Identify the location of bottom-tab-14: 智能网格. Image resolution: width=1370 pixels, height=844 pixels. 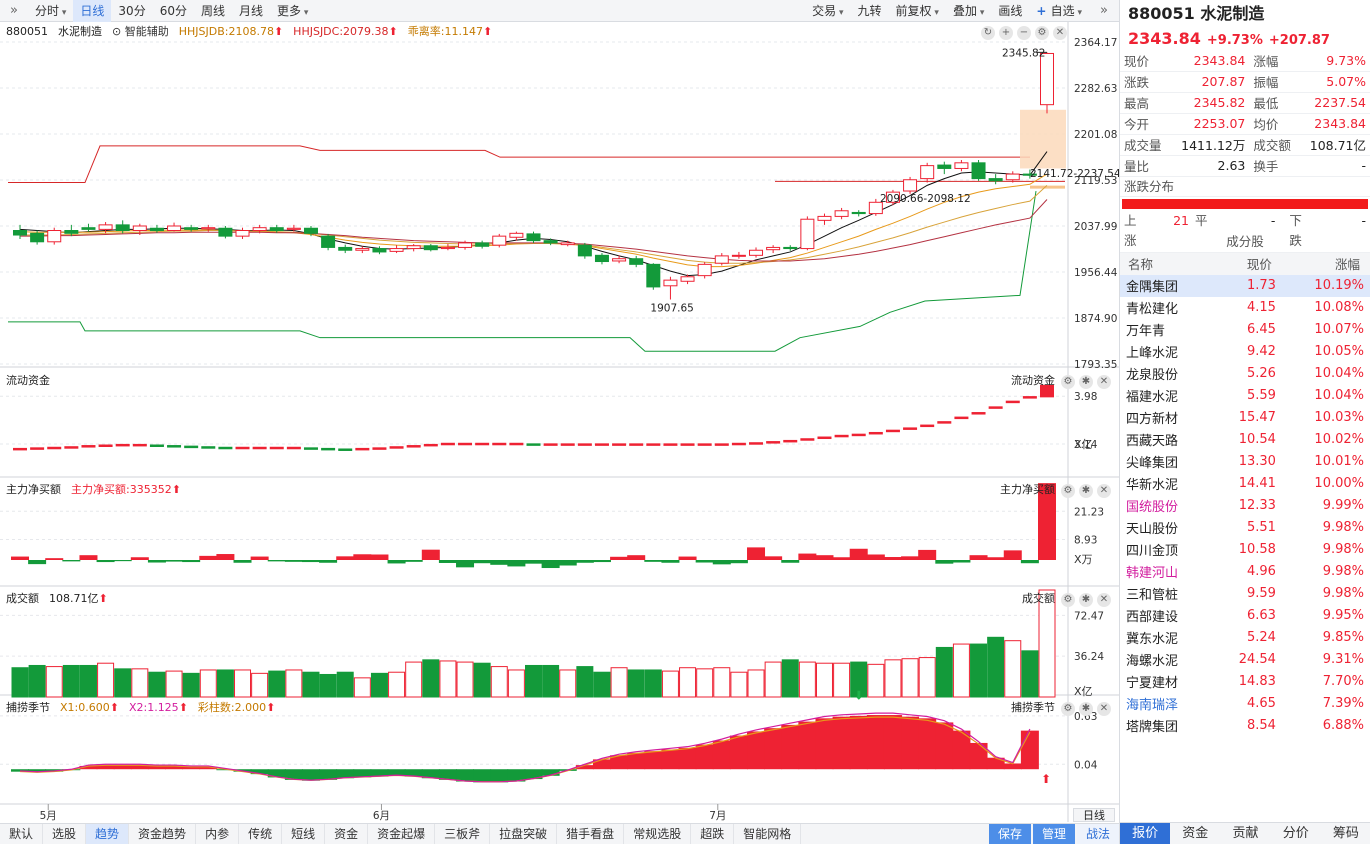
(768, 833).